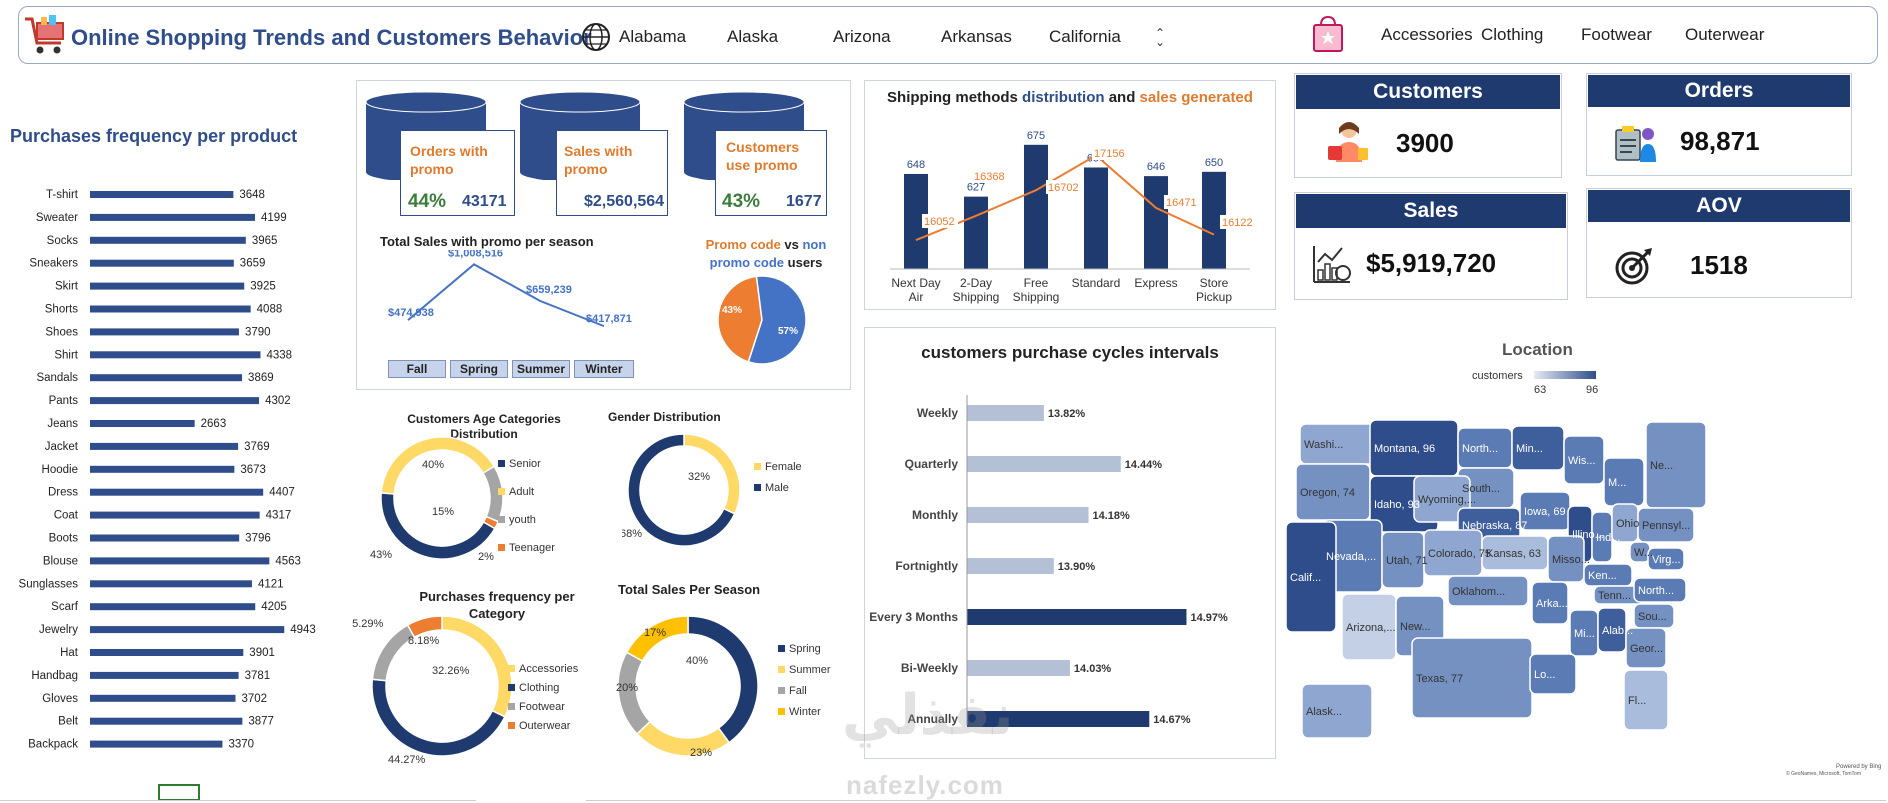 The image size is (1888, 803). I want to click on map-state-label: Montana, 96, so click(1404, 449).